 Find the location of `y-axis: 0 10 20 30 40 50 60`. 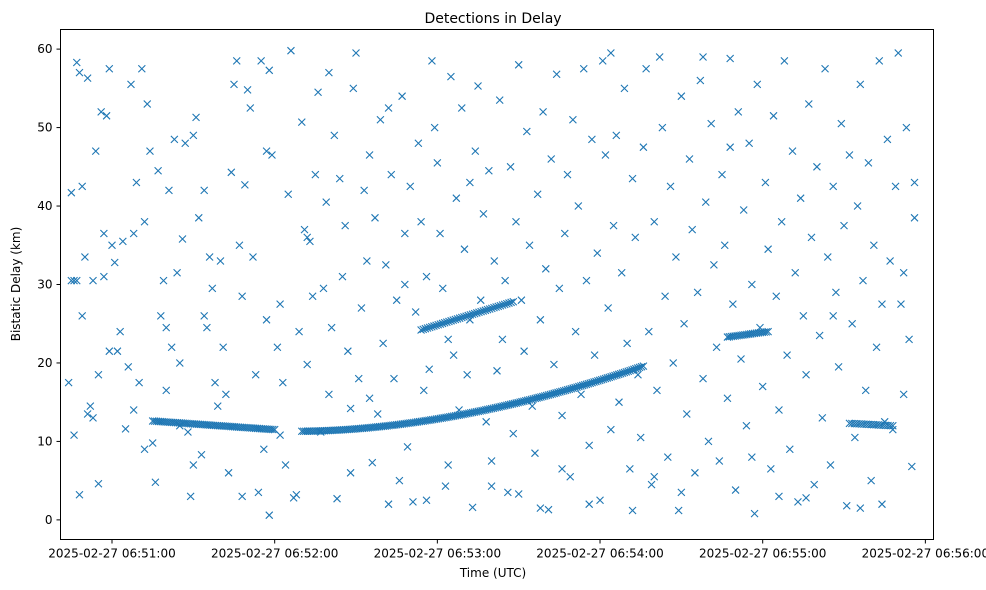

y-axis: 0 10 20 30 40 50 60 is located at coordinates (49, 284).